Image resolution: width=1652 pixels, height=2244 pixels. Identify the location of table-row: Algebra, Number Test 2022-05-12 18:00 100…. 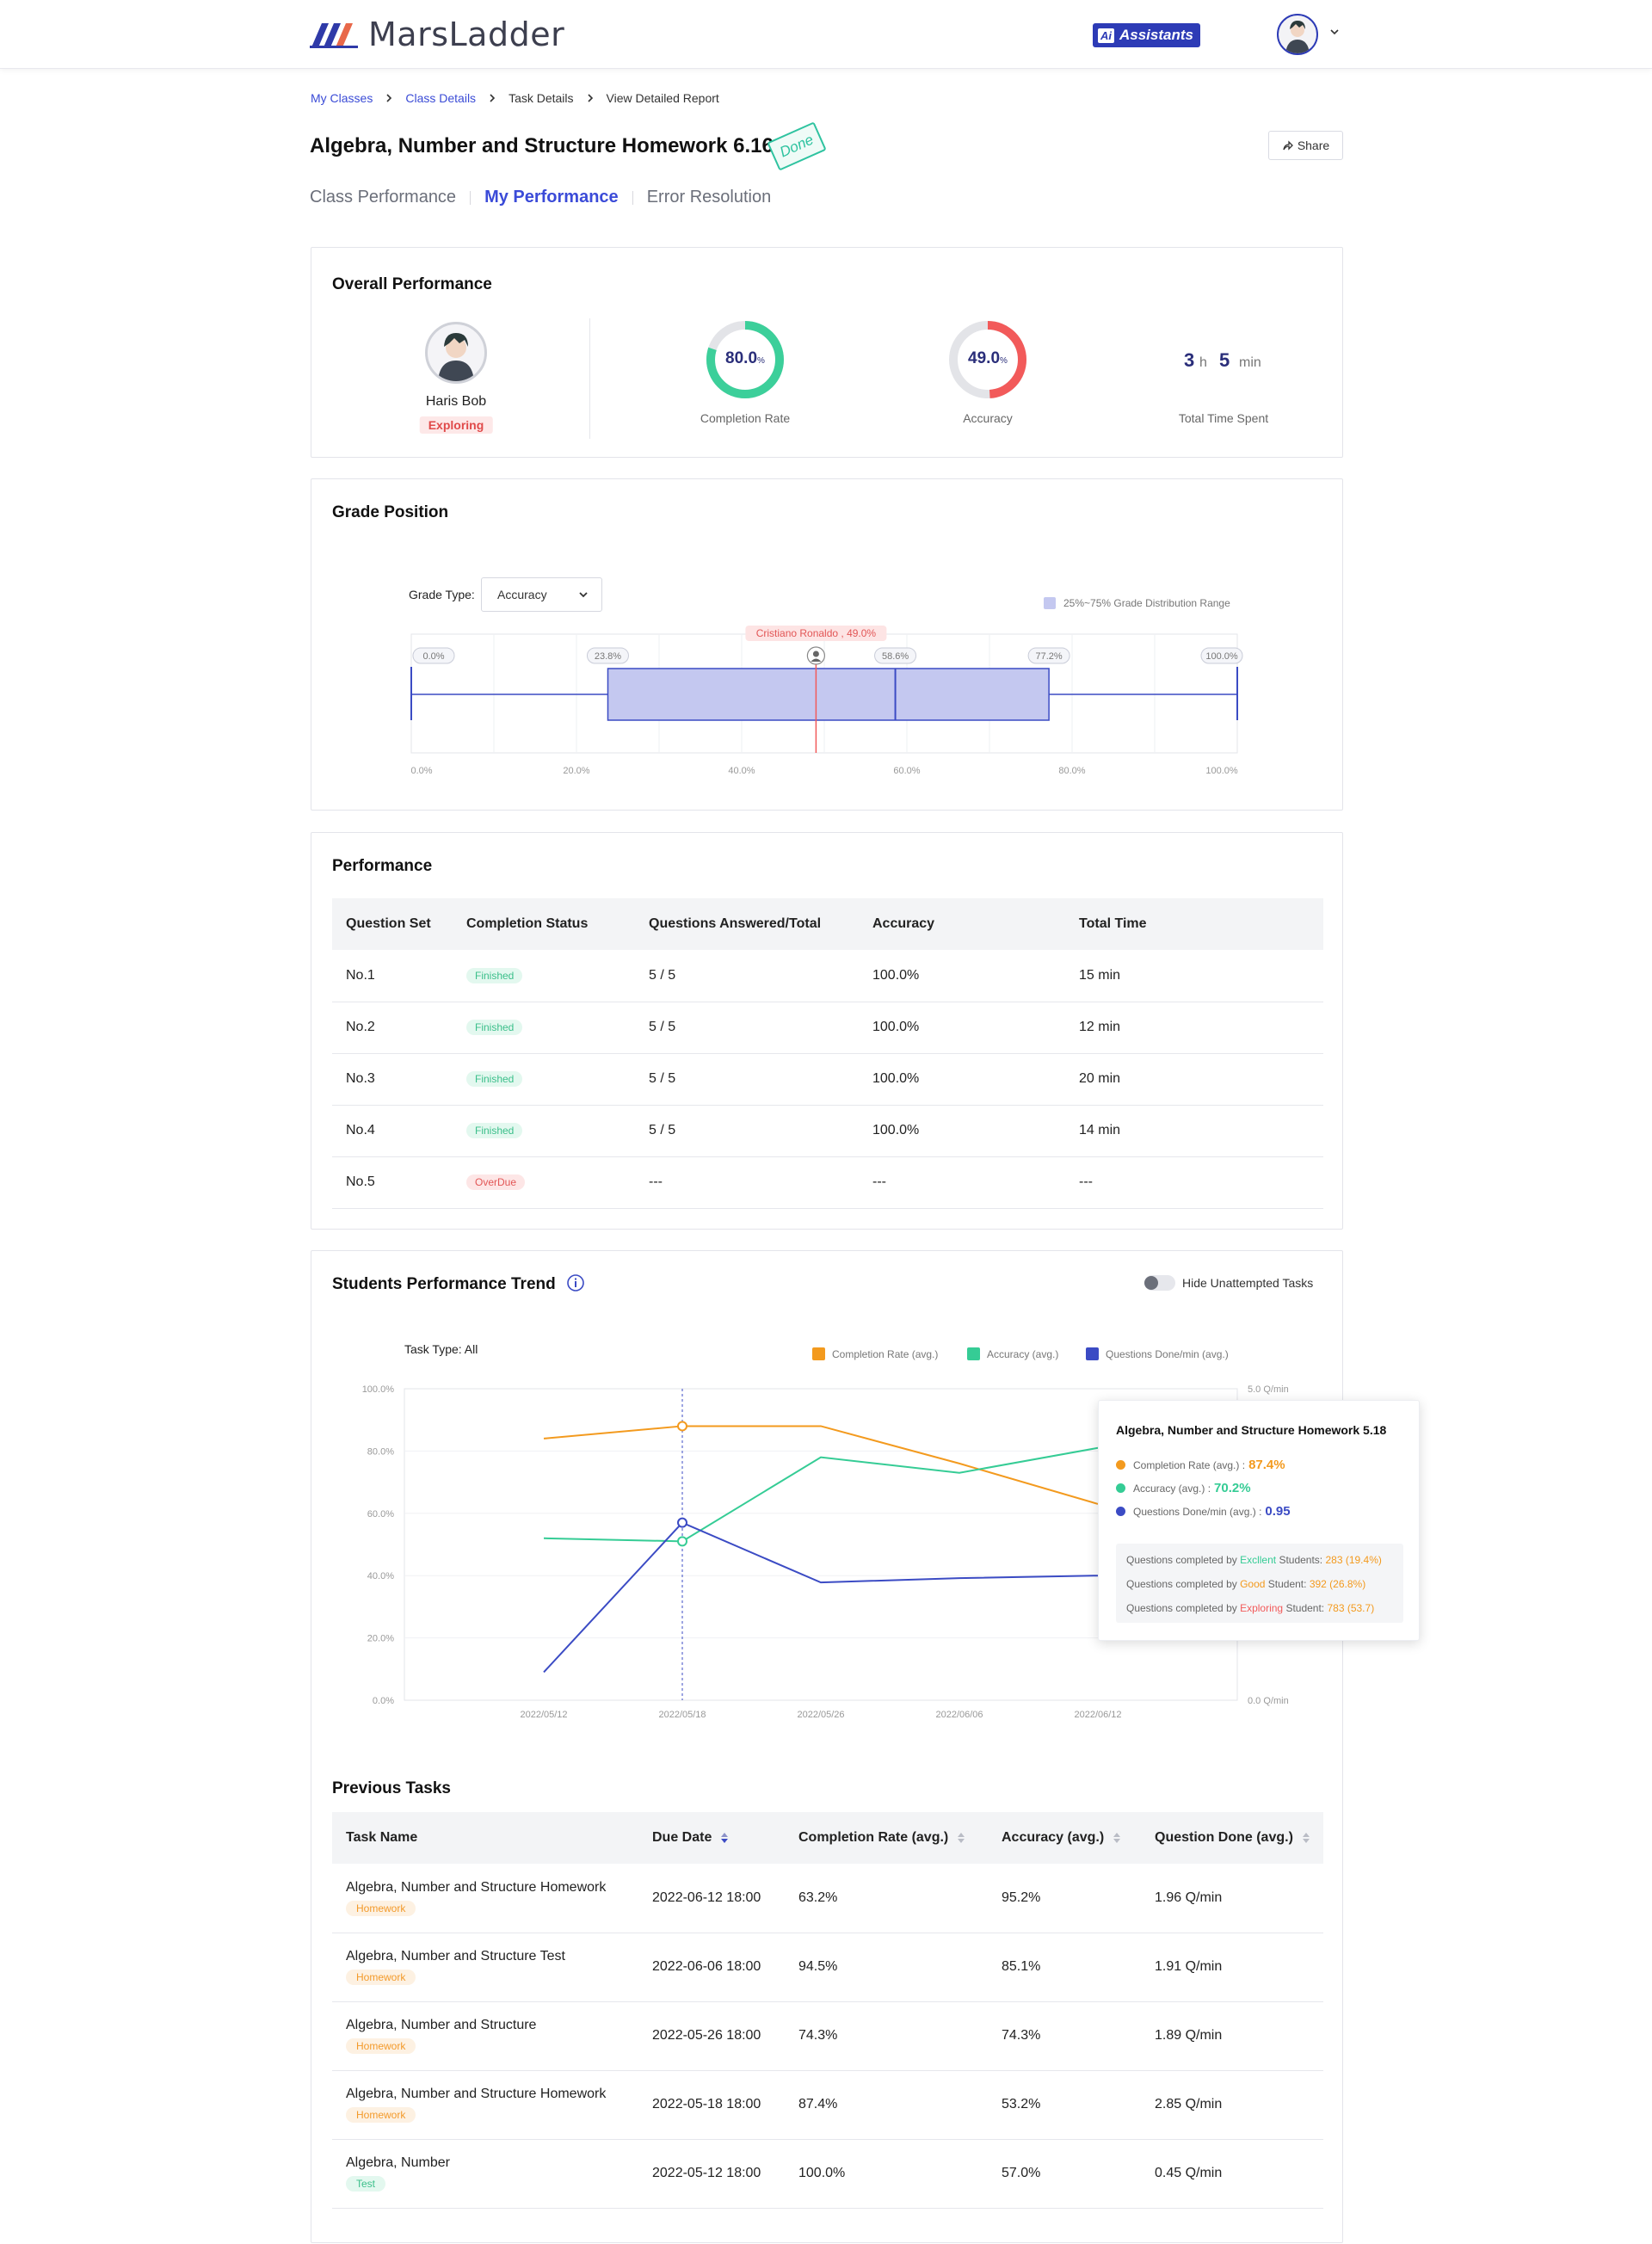
(827, 2174).